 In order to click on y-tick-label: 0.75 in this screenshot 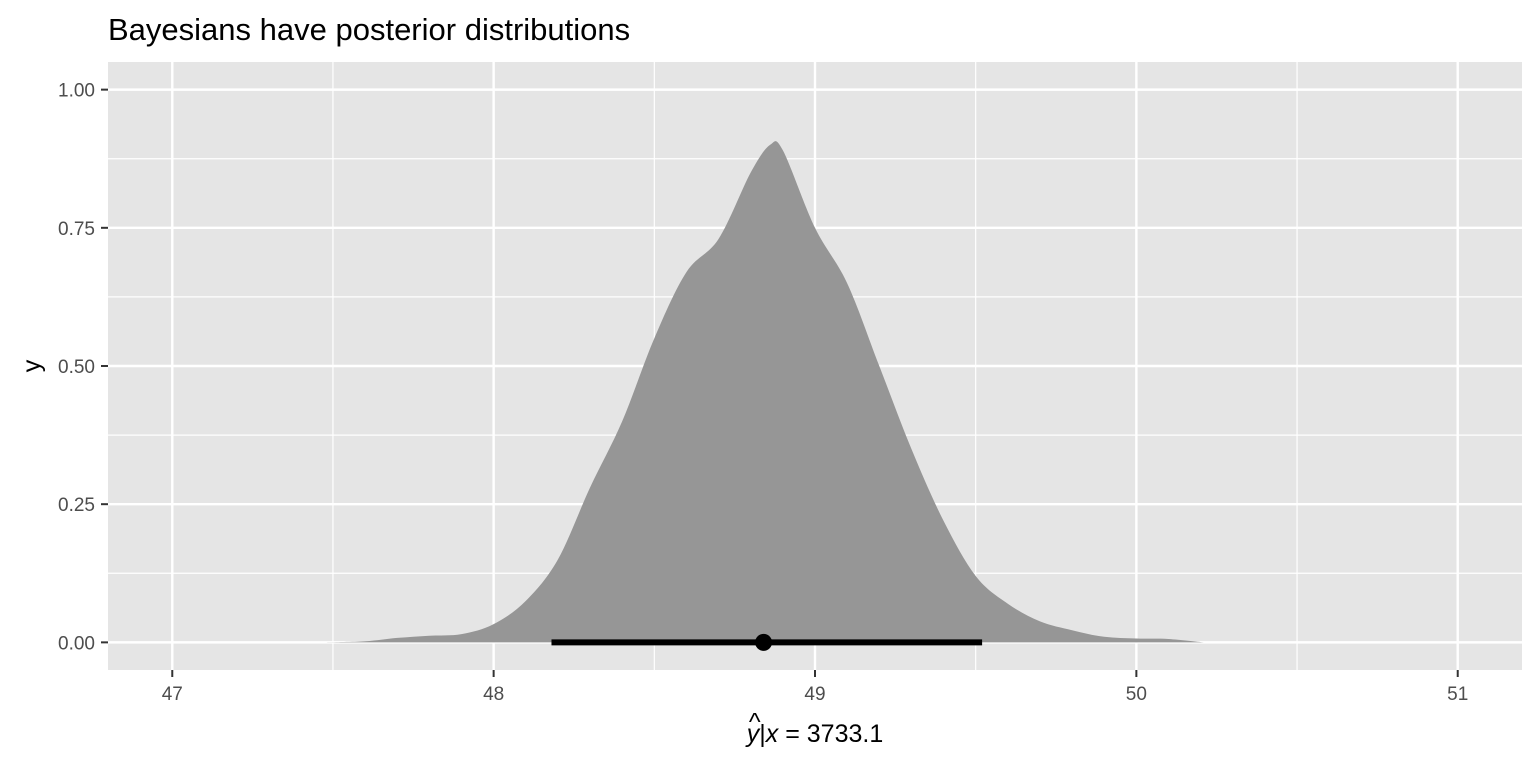, I will do `click(76, 229)`.